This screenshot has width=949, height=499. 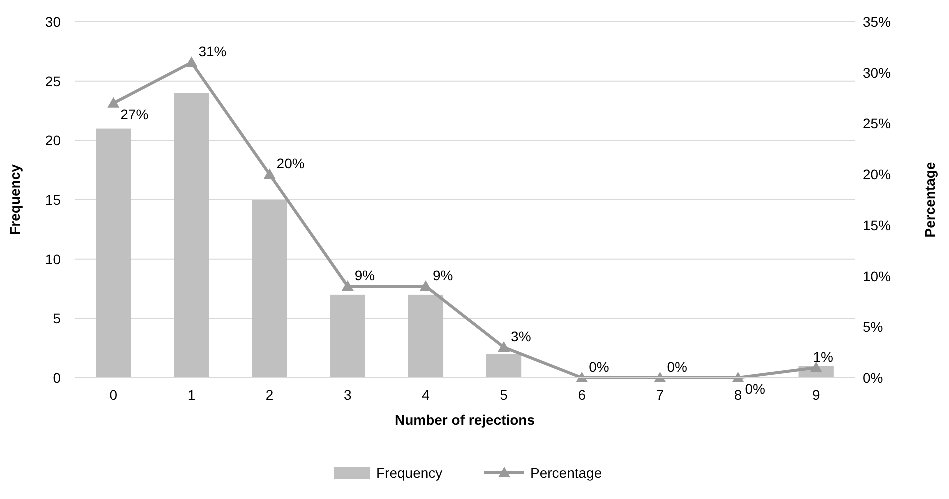 What do you see at coordinates (53, 259) in the screenshot?
I see `y-tick-label: 10` at bounding box center [53, 259].